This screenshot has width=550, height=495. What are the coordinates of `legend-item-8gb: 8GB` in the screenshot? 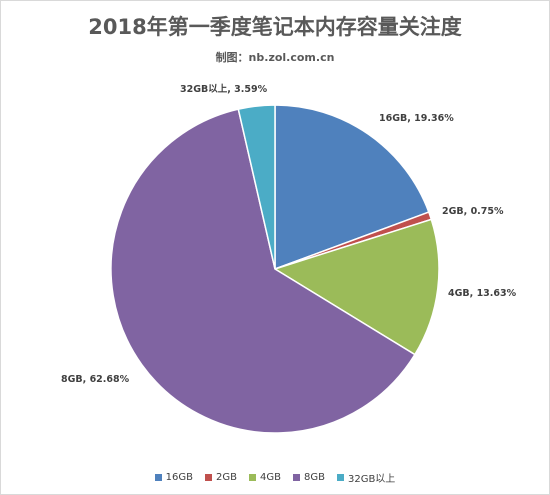 It's located at (308, 477).